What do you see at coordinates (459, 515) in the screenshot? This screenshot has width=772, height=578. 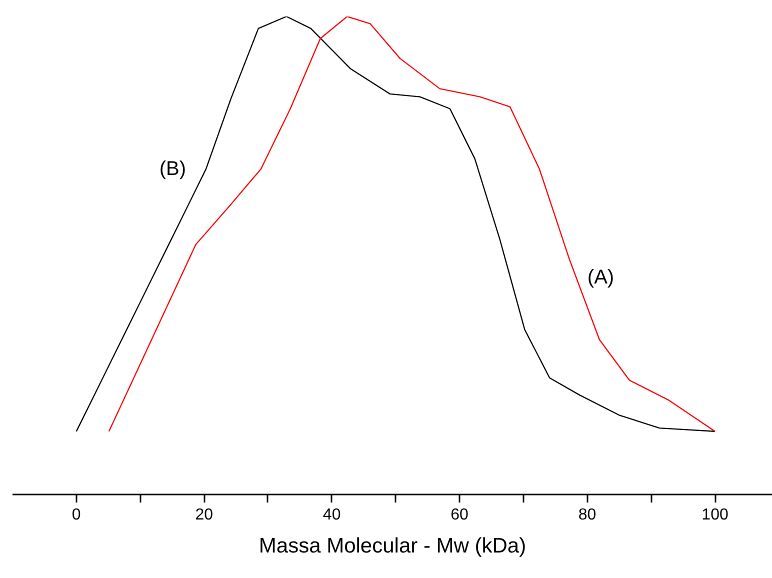 I see `x-tick-label: 60` at bounding box center [459, 515].